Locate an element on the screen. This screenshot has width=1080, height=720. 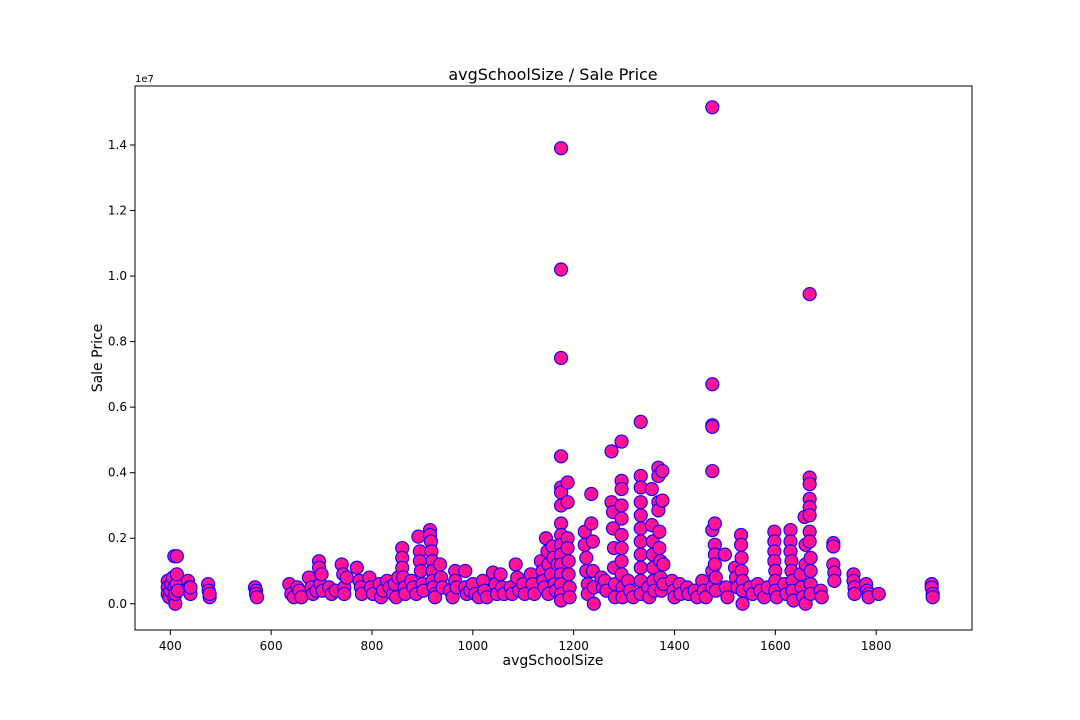
y-offset-label: 1e7 is located at coordinates (144, 79).